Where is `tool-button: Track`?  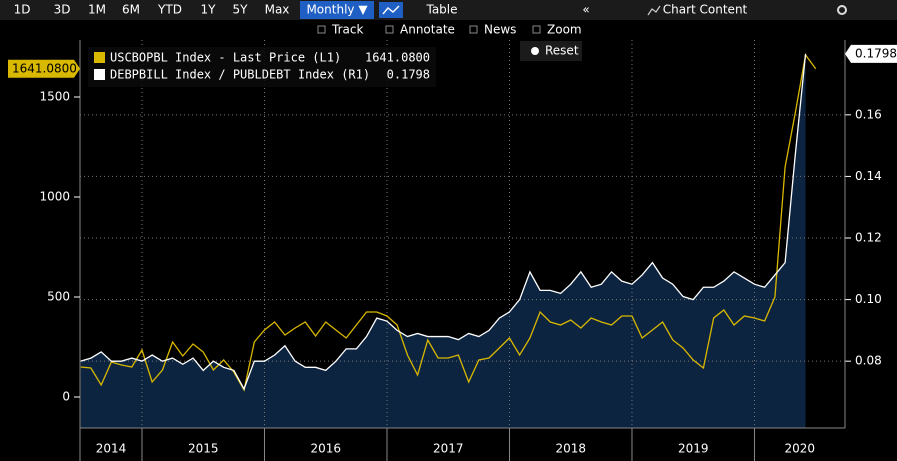
tool-button: Track is located at coordinates (347, 30).